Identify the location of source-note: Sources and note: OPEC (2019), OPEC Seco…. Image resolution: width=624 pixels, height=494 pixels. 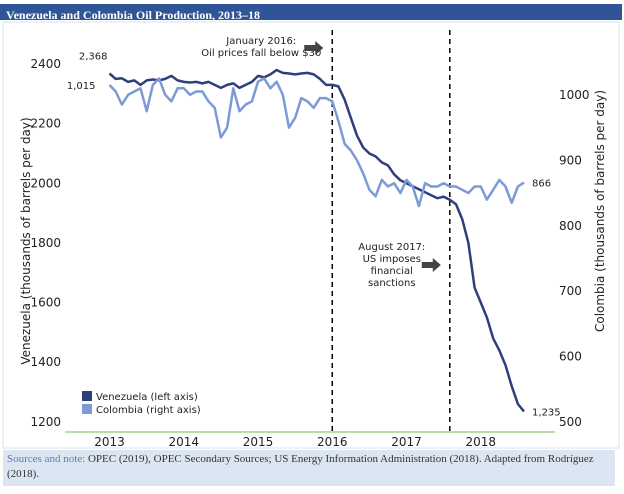
(309, 468).